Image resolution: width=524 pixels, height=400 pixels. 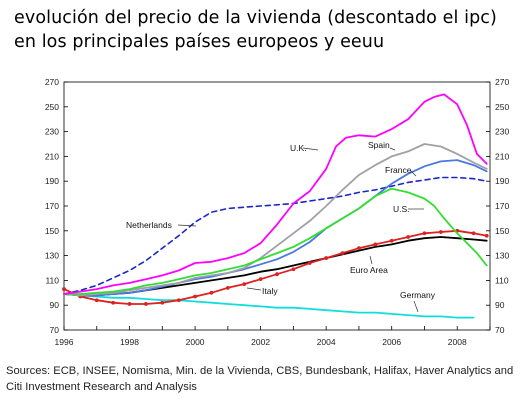 I want to click on y-tick-label-left: 130, so click(x=52, y=256).